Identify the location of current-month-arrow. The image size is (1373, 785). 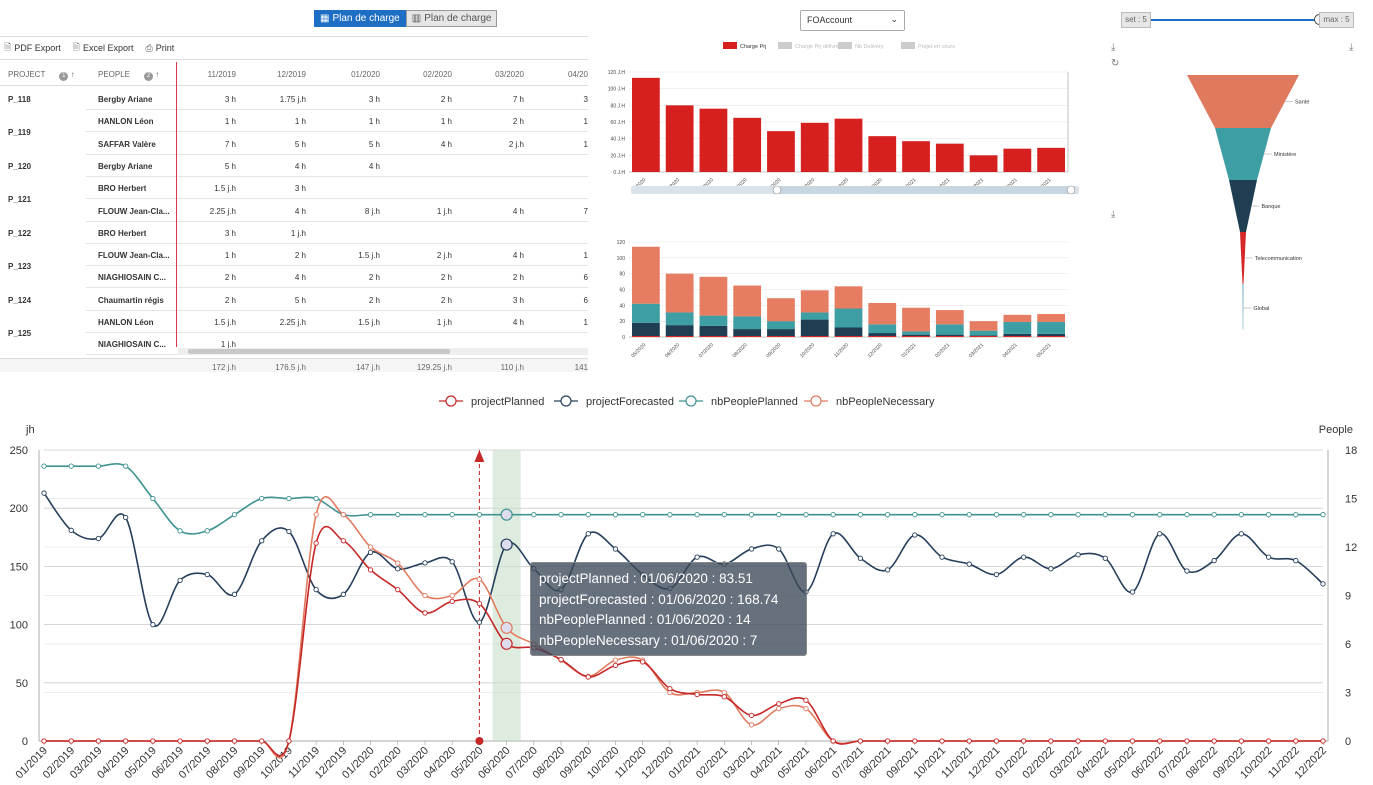
(479, 456).